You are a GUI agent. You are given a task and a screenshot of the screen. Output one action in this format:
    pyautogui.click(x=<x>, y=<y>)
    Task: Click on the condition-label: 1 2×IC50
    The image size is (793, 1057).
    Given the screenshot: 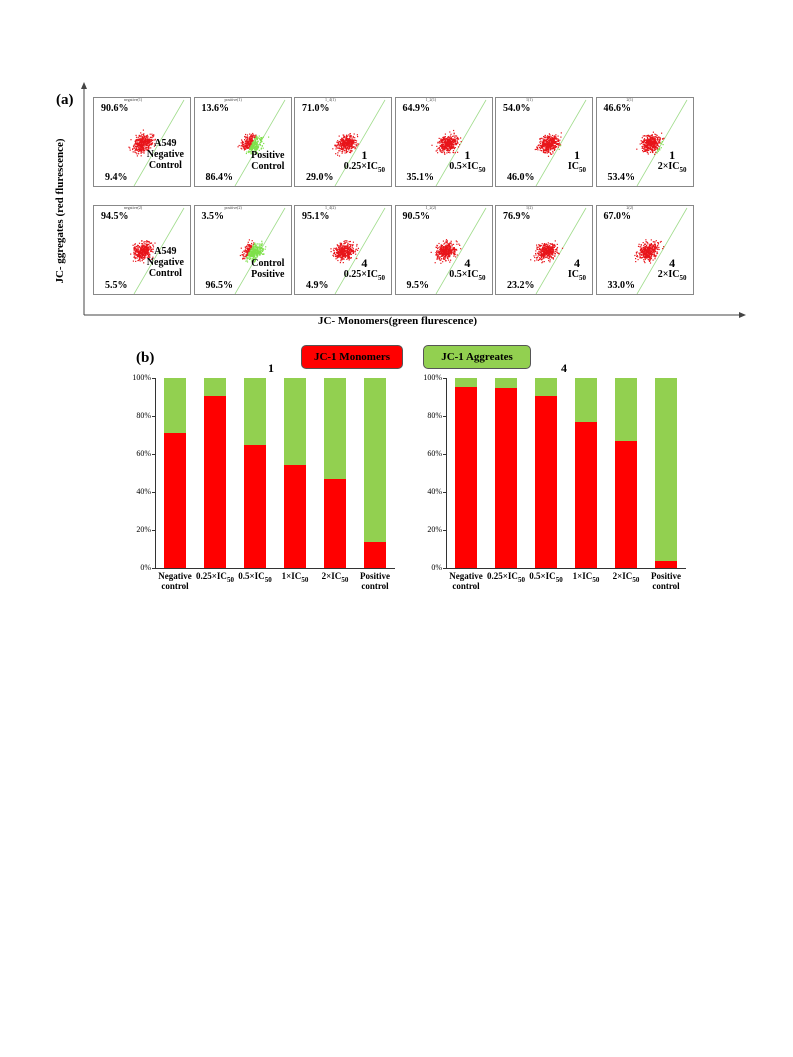 What is the action you would take?
    pyautogui.click(x=672, y=162)
    